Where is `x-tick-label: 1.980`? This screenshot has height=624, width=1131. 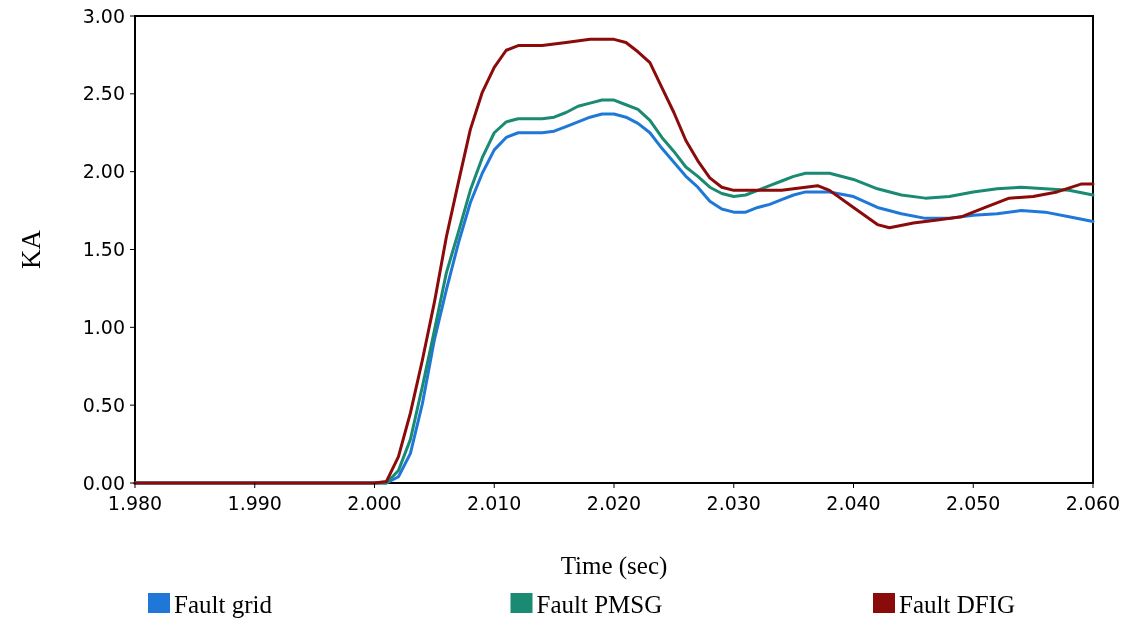
x-tick-label: 1.980 is located at coordinates (135, 503).